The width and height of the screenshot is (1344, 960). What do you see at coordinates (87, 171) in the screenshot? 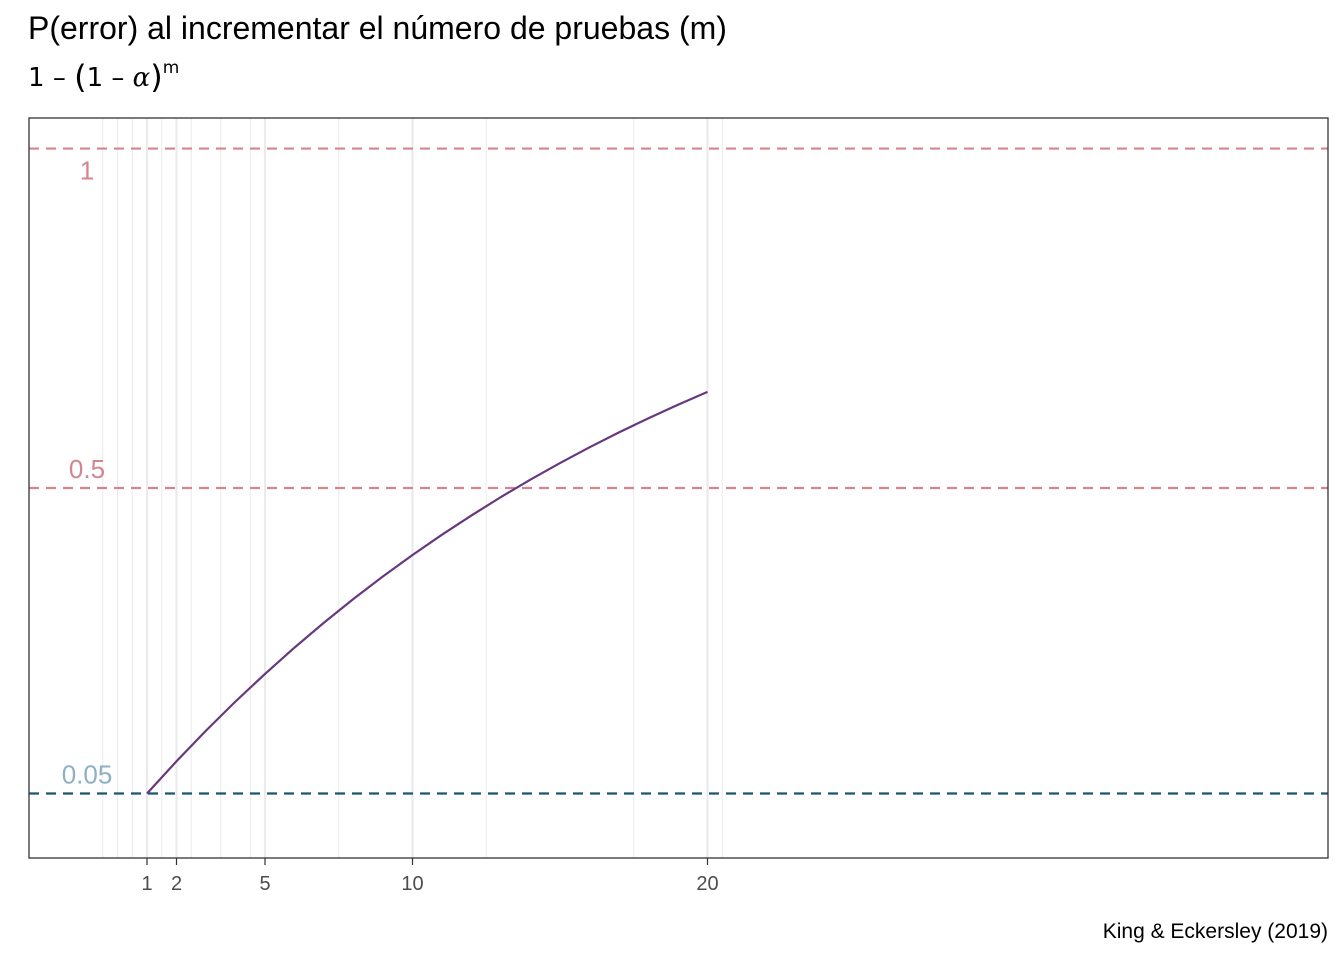
I see `reference-line-label: 1` at bounding box center [87, 171].